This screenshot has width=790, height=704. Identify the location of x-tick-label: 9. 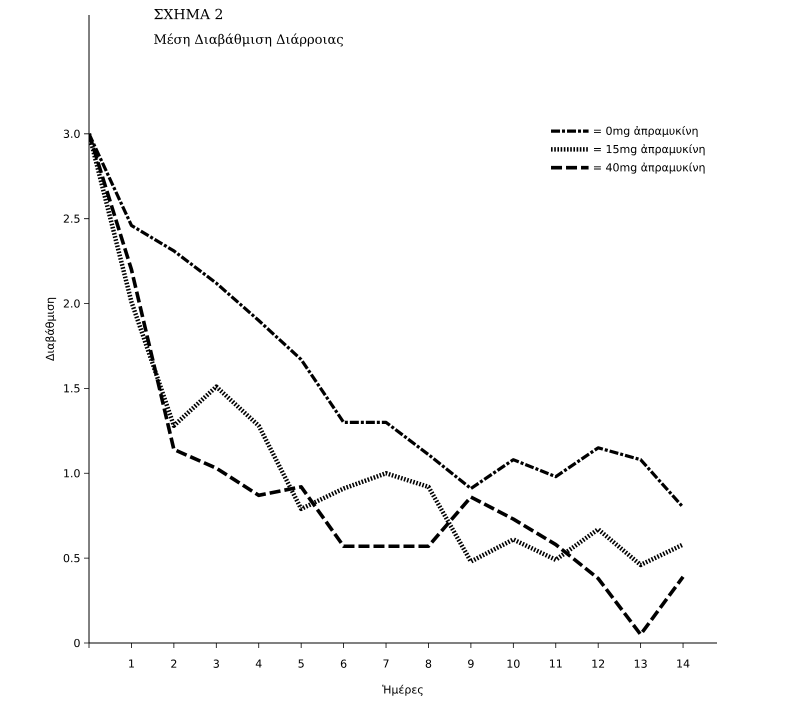
(471, 664).